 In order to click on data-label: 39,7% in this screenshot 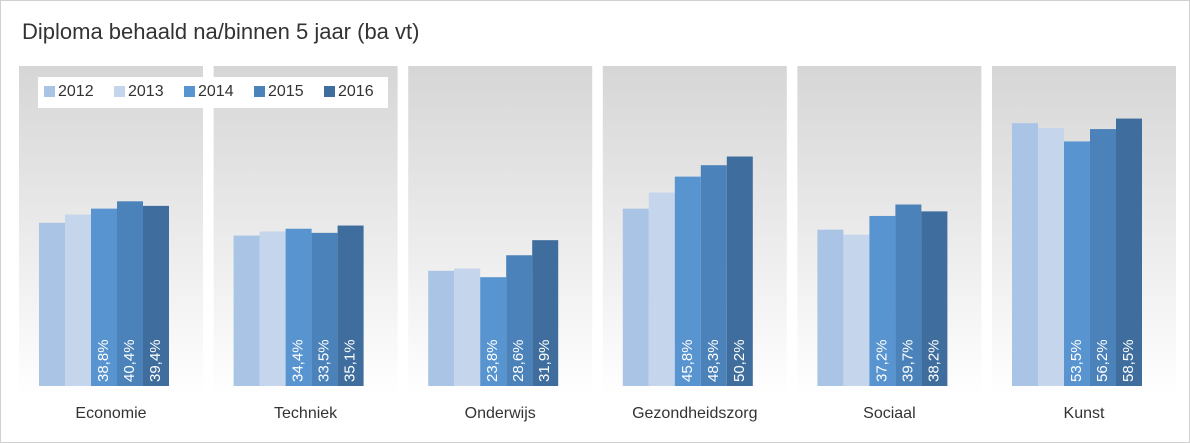, I will do `click(907, 360)`.